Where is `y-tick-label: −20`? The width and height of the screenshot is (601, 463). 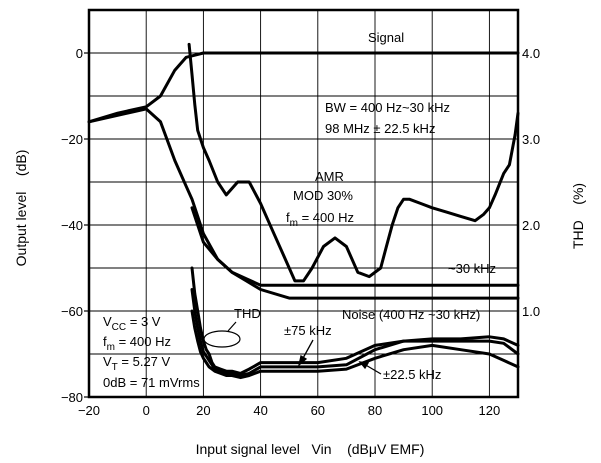
y-tick-label: −20 is located at coordinates (72, 139).